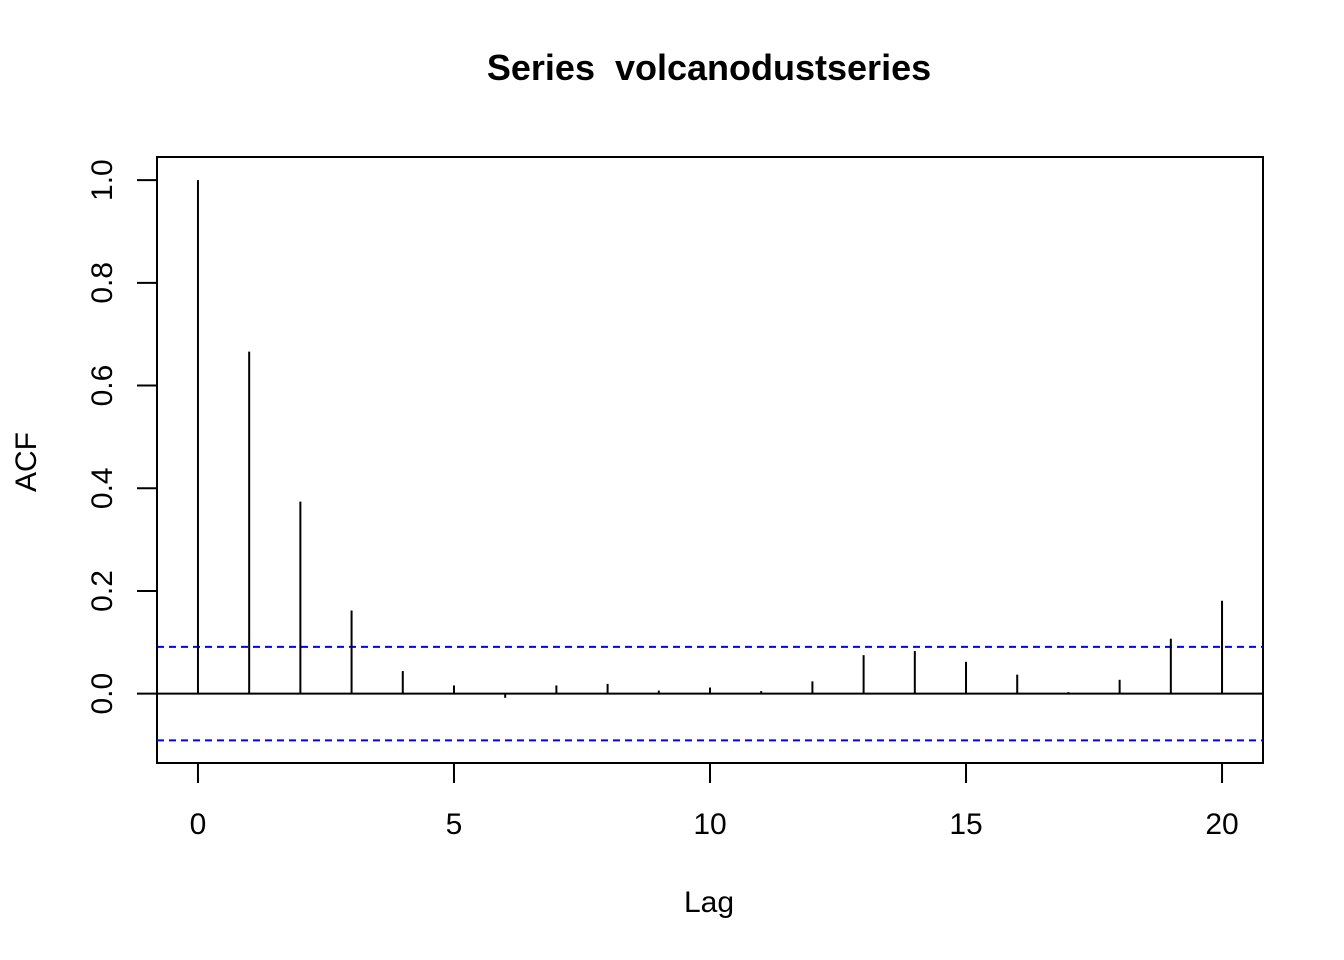  What do you see at coordinates (709, 824) in the screenshot?
I see `x-tick-label: 10` at bounding box center [709, 824].